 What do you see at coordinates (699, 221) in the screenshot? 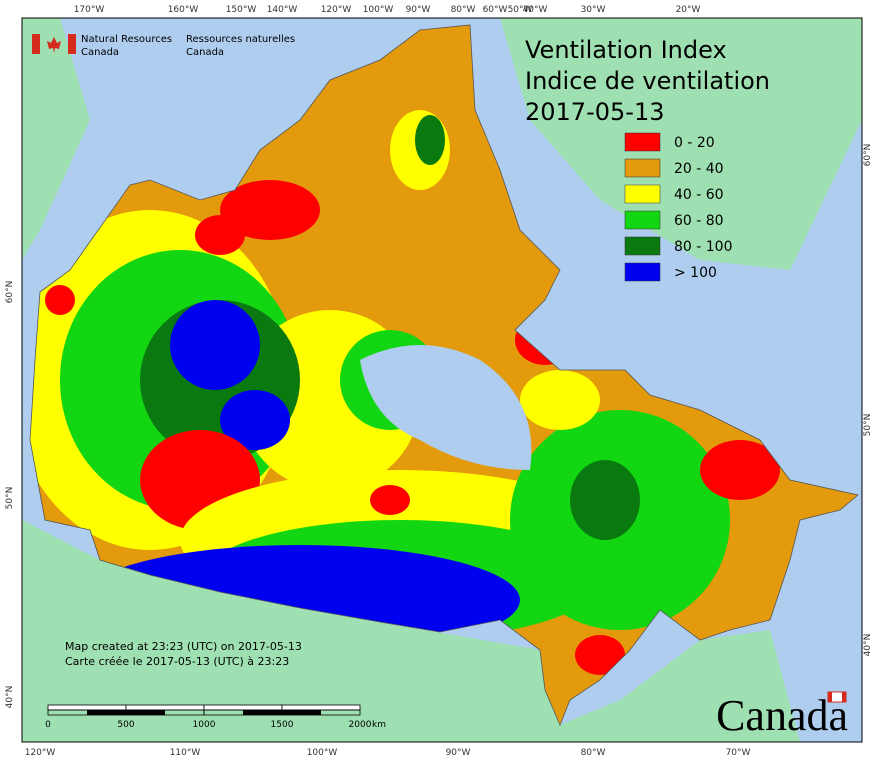
I see `legend-label: 60 - 80` at bounding box center [699, 221].